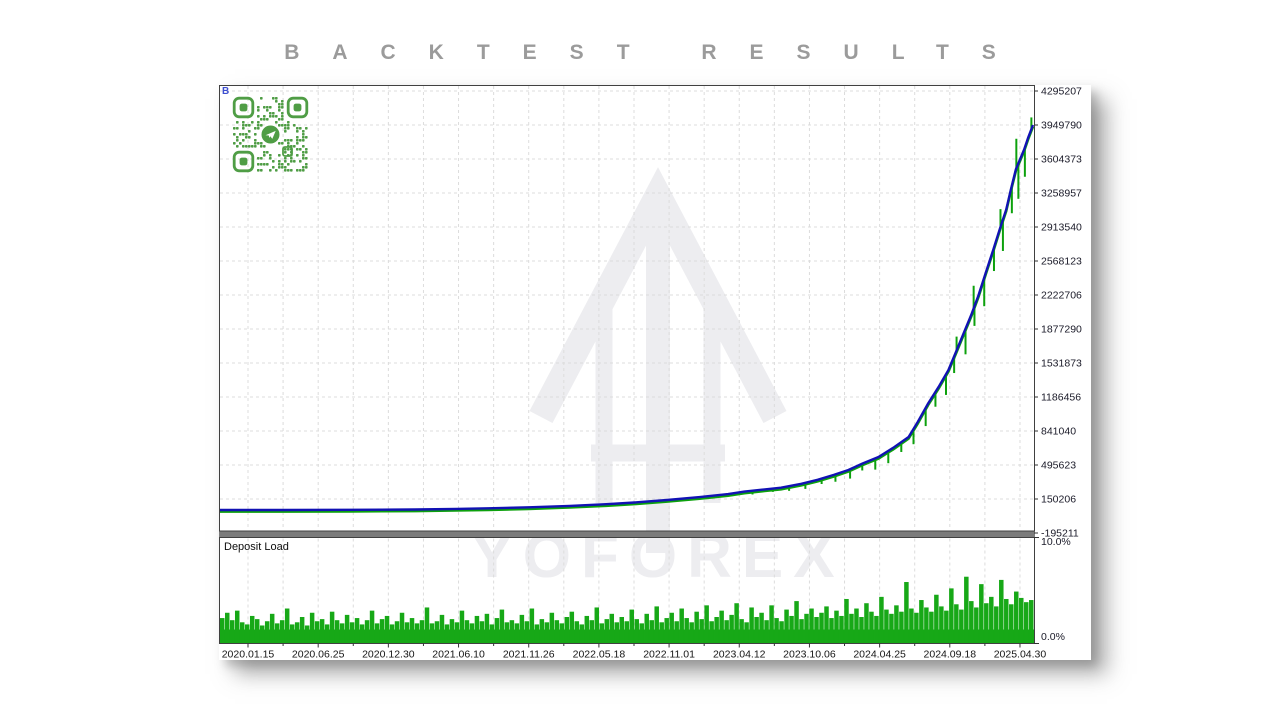 Image resolution: width=1280 pixels, height=720 pixels. Describe the element at coordinates (1060, 534) in the screenshot. I see `y-axis-tick-label: -195211` at that location.